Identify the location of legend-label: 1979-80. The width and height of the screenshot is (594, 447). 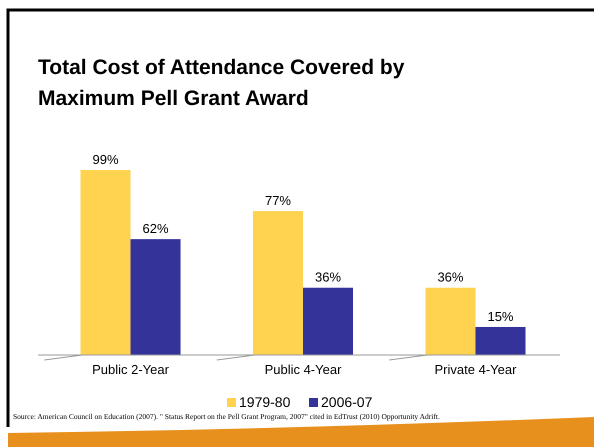
(265, 402).